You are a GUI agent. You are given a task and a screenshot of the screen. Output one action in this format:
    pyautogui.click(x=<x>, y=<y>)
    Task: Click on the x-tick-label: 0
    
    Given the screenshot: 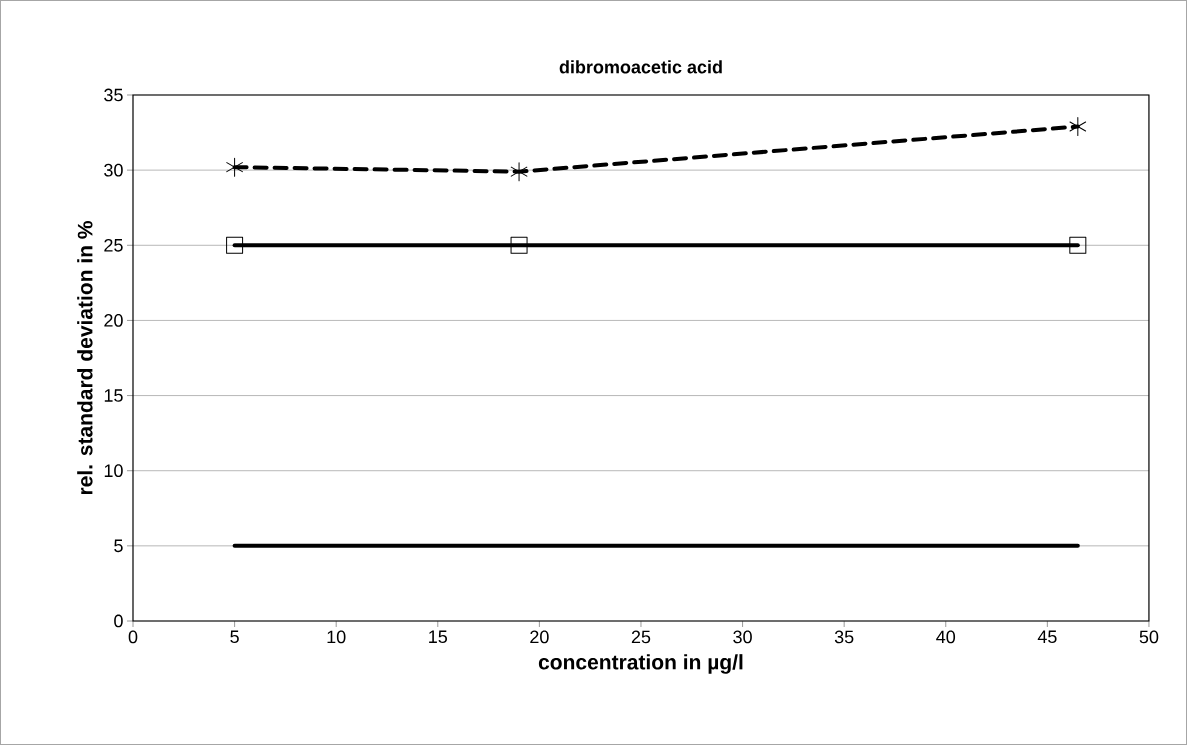 What is the action you would take?
    pyautogui.click(x=133, y=637)
    